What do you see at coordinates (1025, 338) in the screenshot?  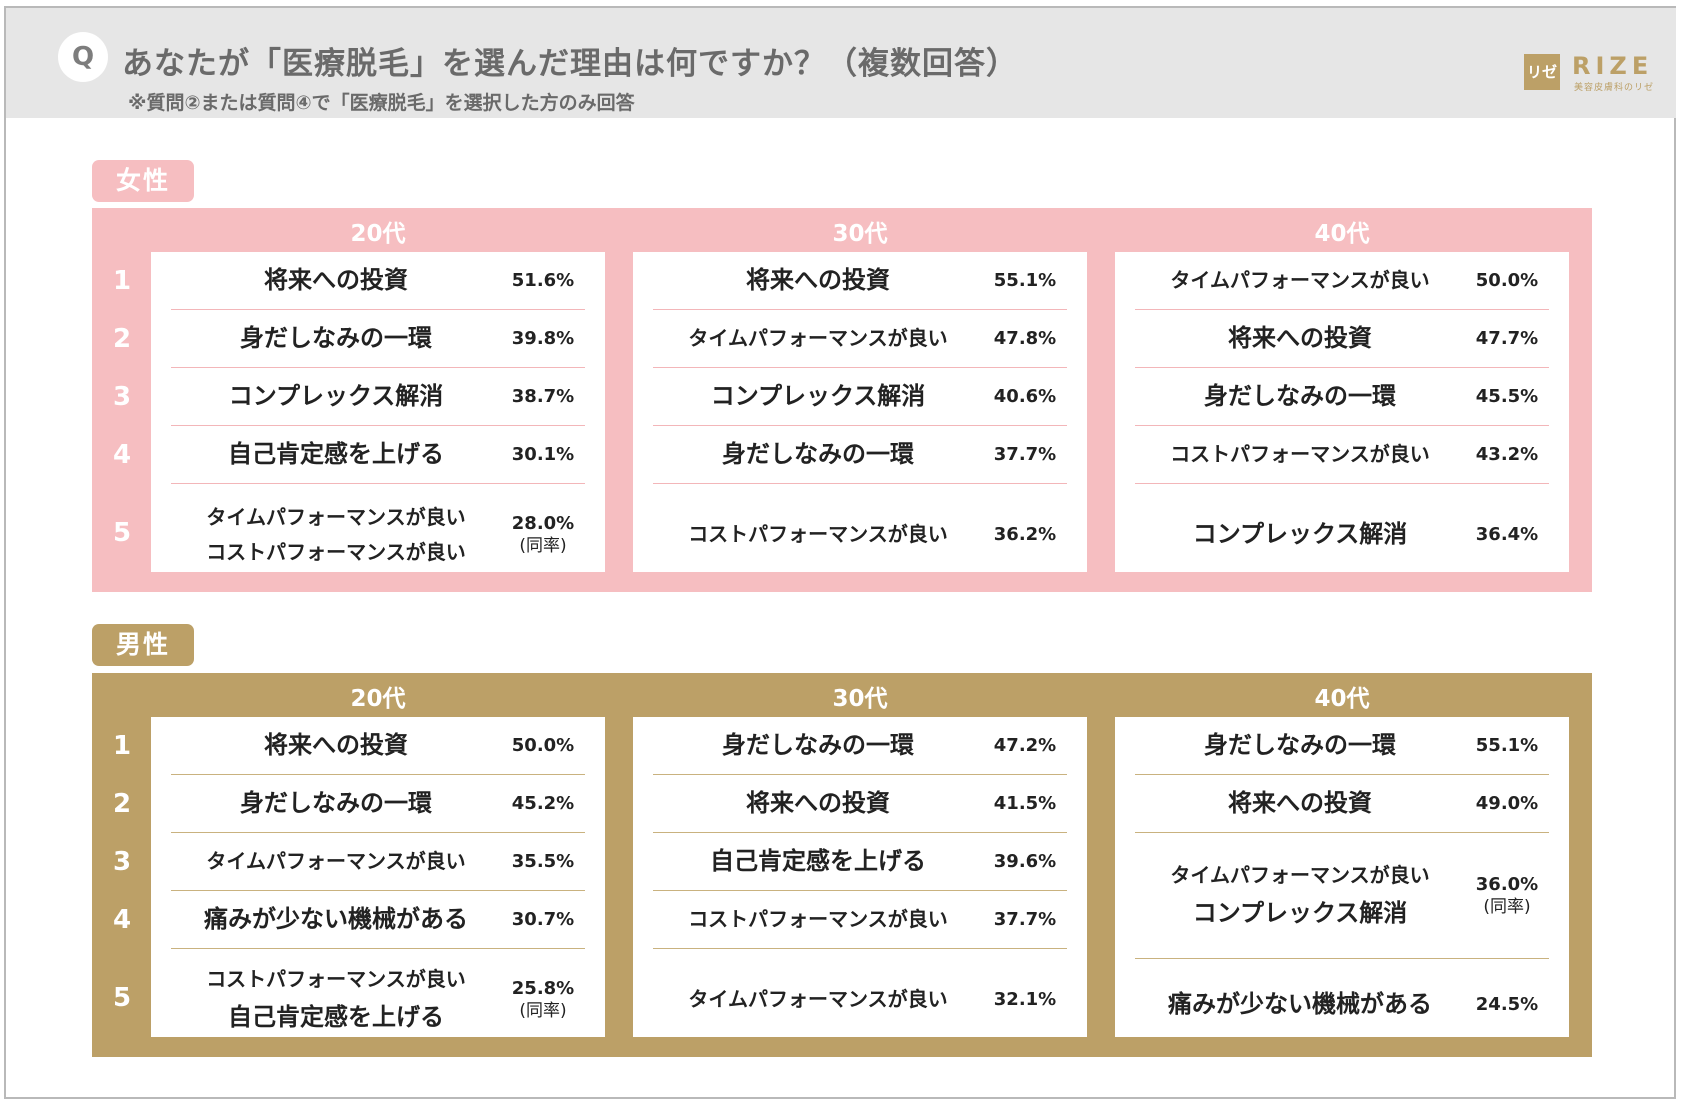 I see `percentage-value: 47.8%` at bounding box center [1025, 338].